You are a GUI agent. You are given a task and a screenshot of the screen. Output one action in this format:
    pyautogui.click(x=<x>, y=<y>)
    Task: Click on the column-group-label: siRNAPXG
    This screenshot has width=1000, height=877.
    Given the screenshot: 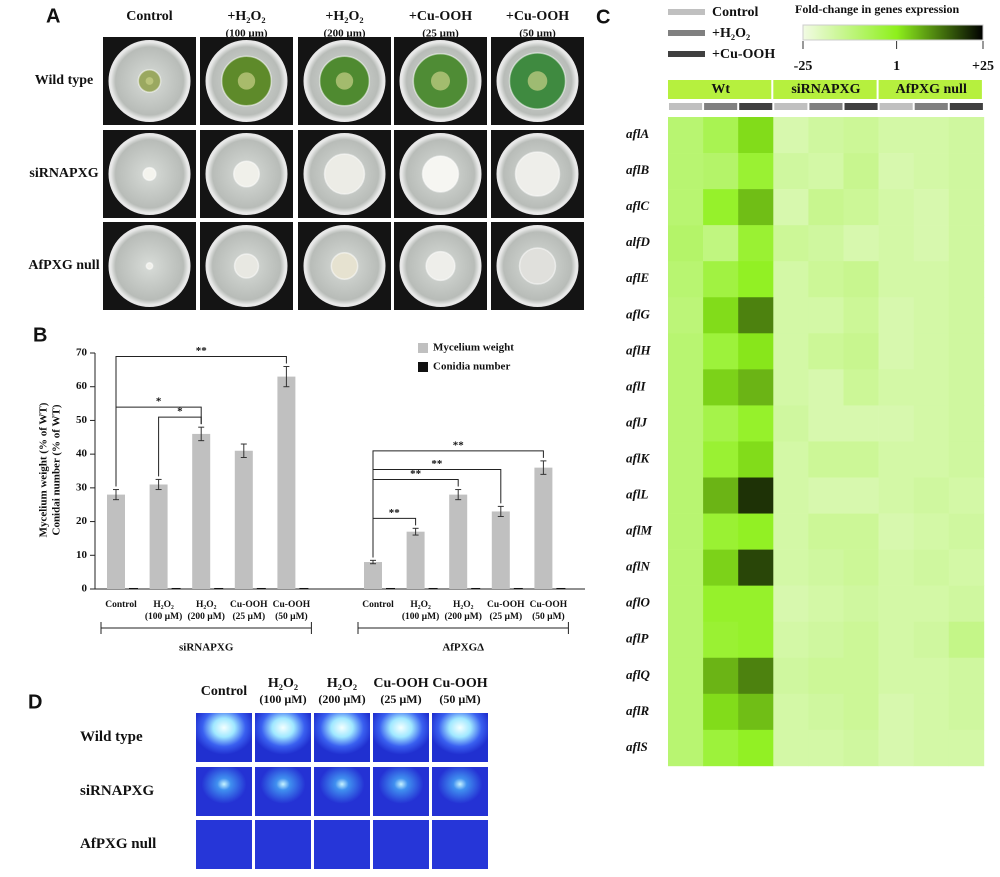 What is the action you would take?
    pyautogui.click(x=825, y=89)
    